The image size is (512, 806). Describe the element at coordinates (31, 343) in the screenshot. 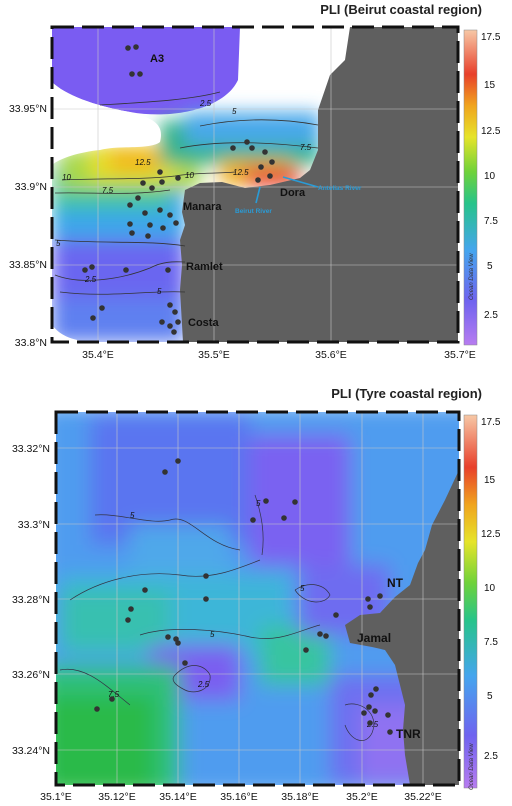

I see `y-tick-label: 33.8°N` at that location.